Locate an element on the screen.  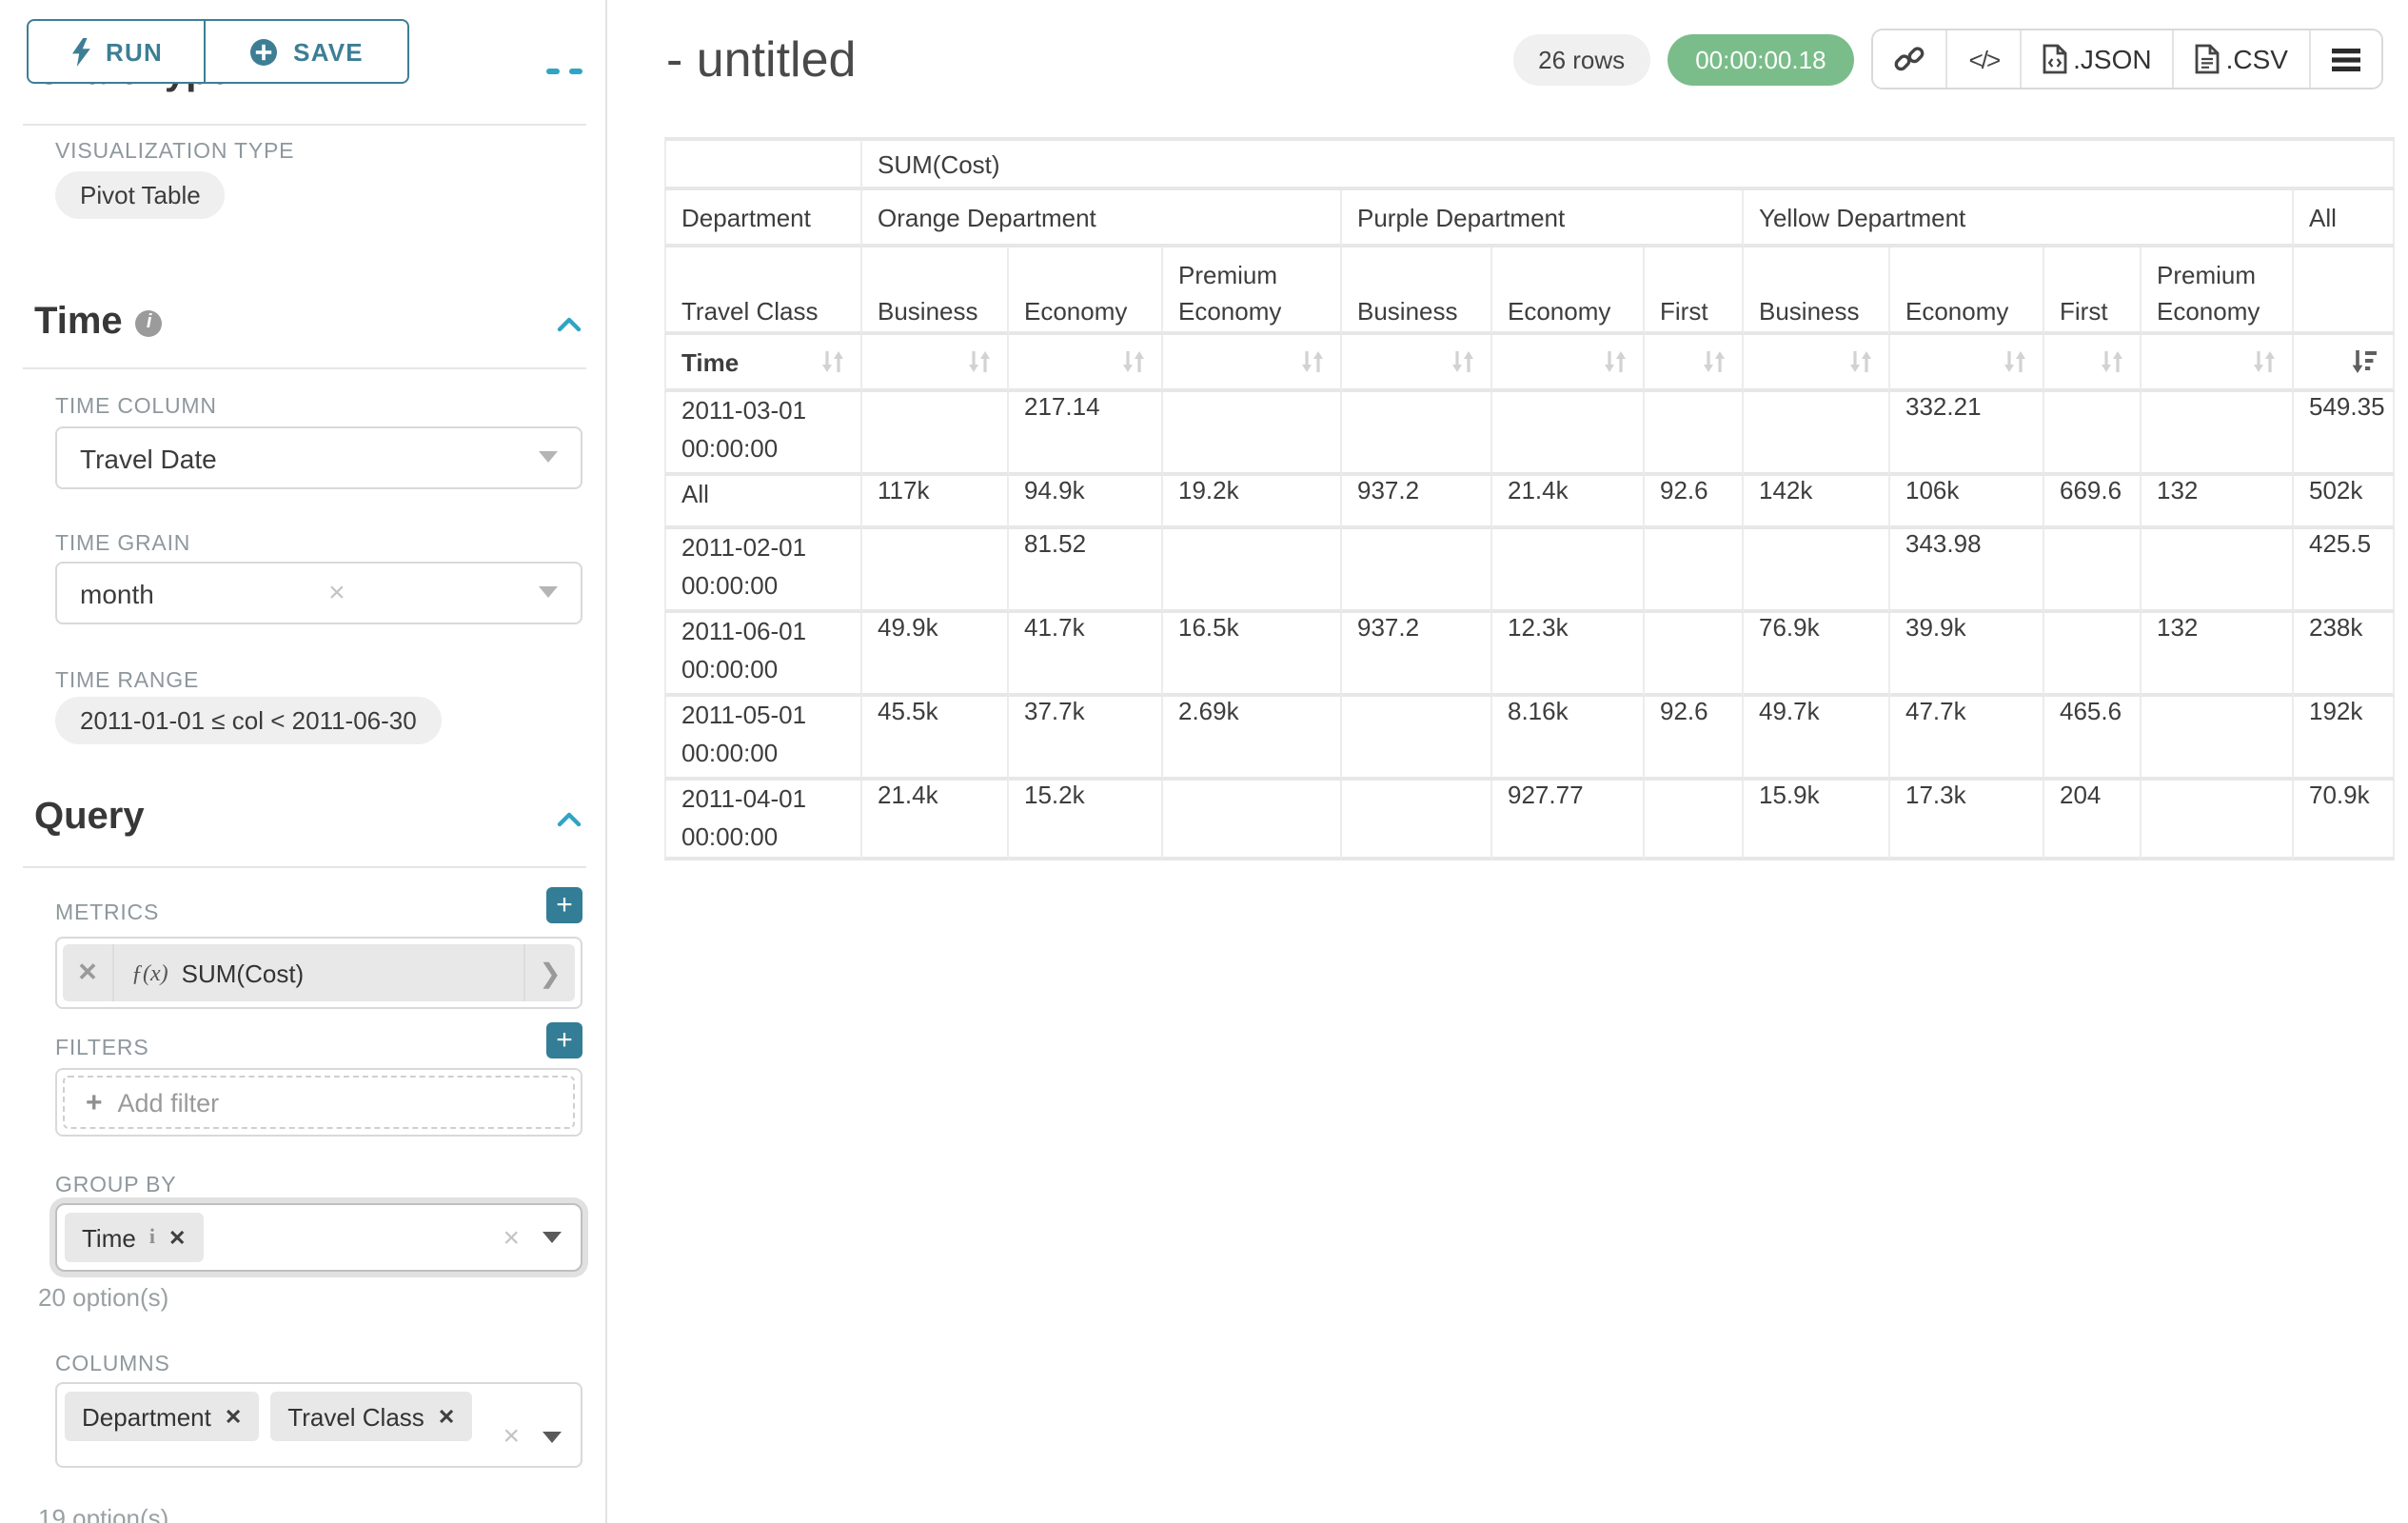
travel-class-header: Premium Economy is located at coordinates (2218, 291).